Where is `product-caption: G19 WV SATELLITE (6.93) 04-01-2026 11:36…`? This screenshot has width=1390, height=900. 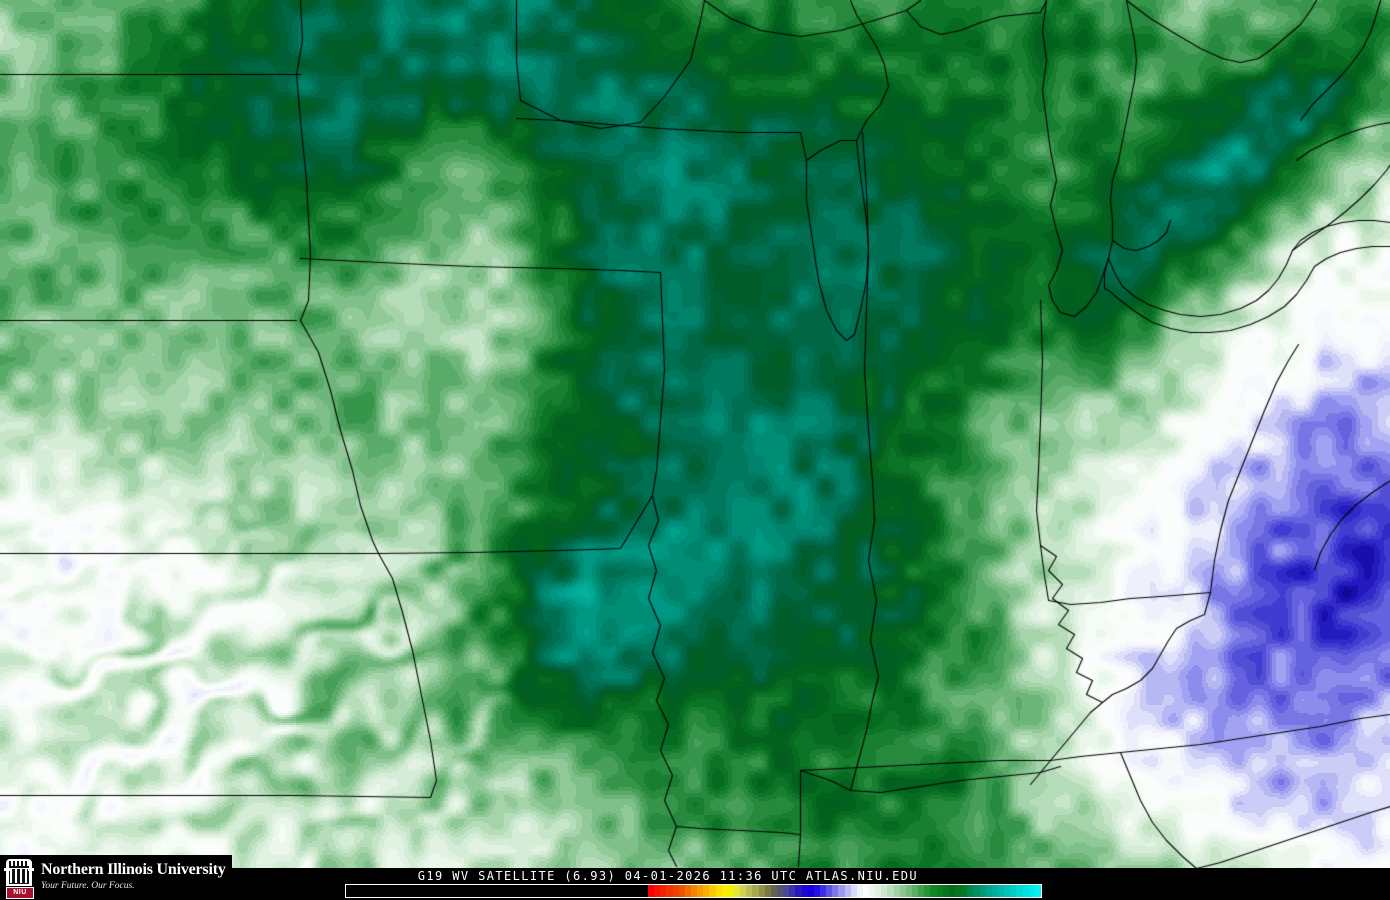 product-caption: G19 WV SATELLITE (6.93) 04-01-2026 11:36… is located at coordinates (667, 876).